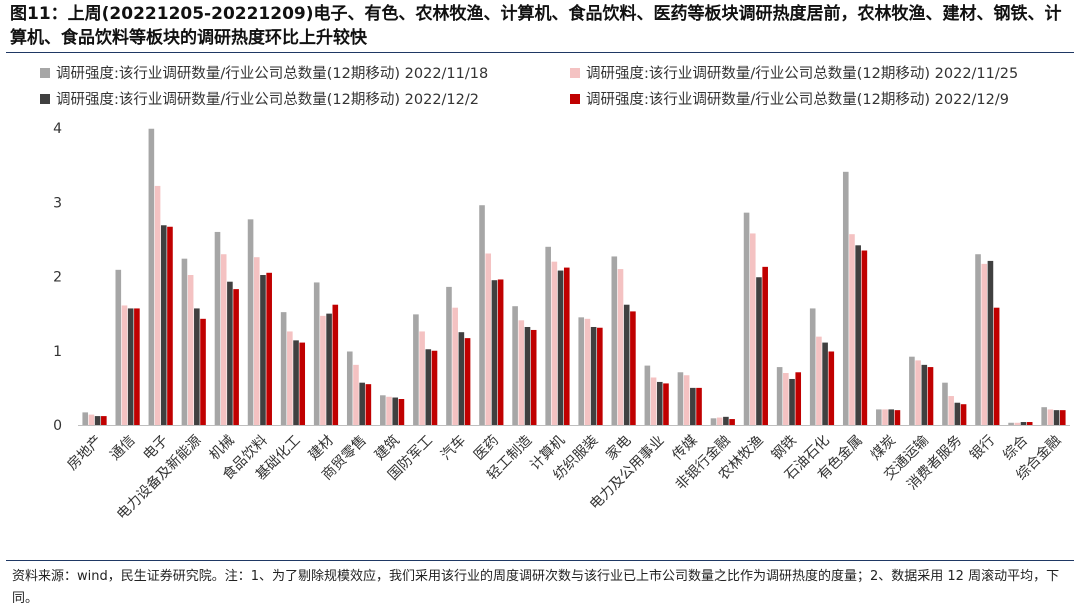  Describe the element at coordinates (797, 99) in the screenshot. I see `legend-label-3: 调研强度:该行业调研数量/行业公司总数量(12期移动) 2022/12/9` at that location.